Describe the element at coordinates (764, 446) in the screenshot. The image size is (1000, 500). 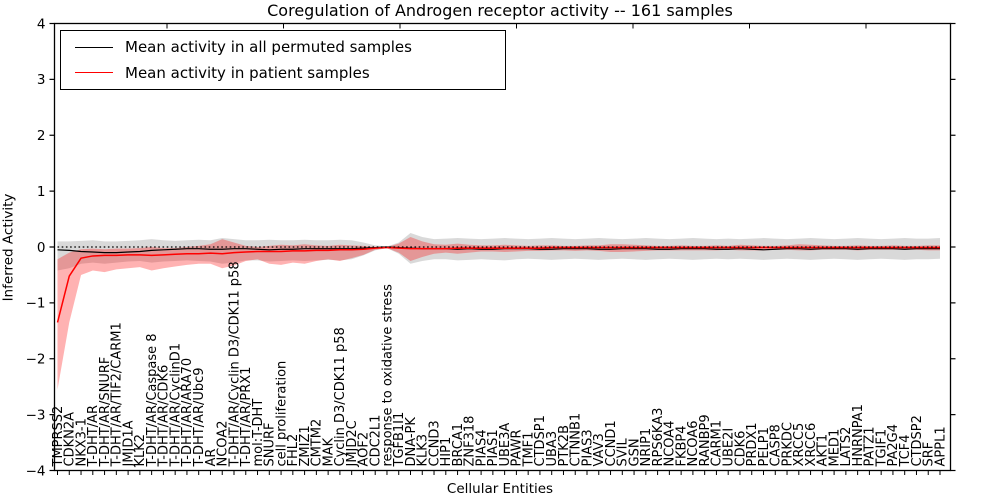
I see `x-tick-label: PELP1` at that location.